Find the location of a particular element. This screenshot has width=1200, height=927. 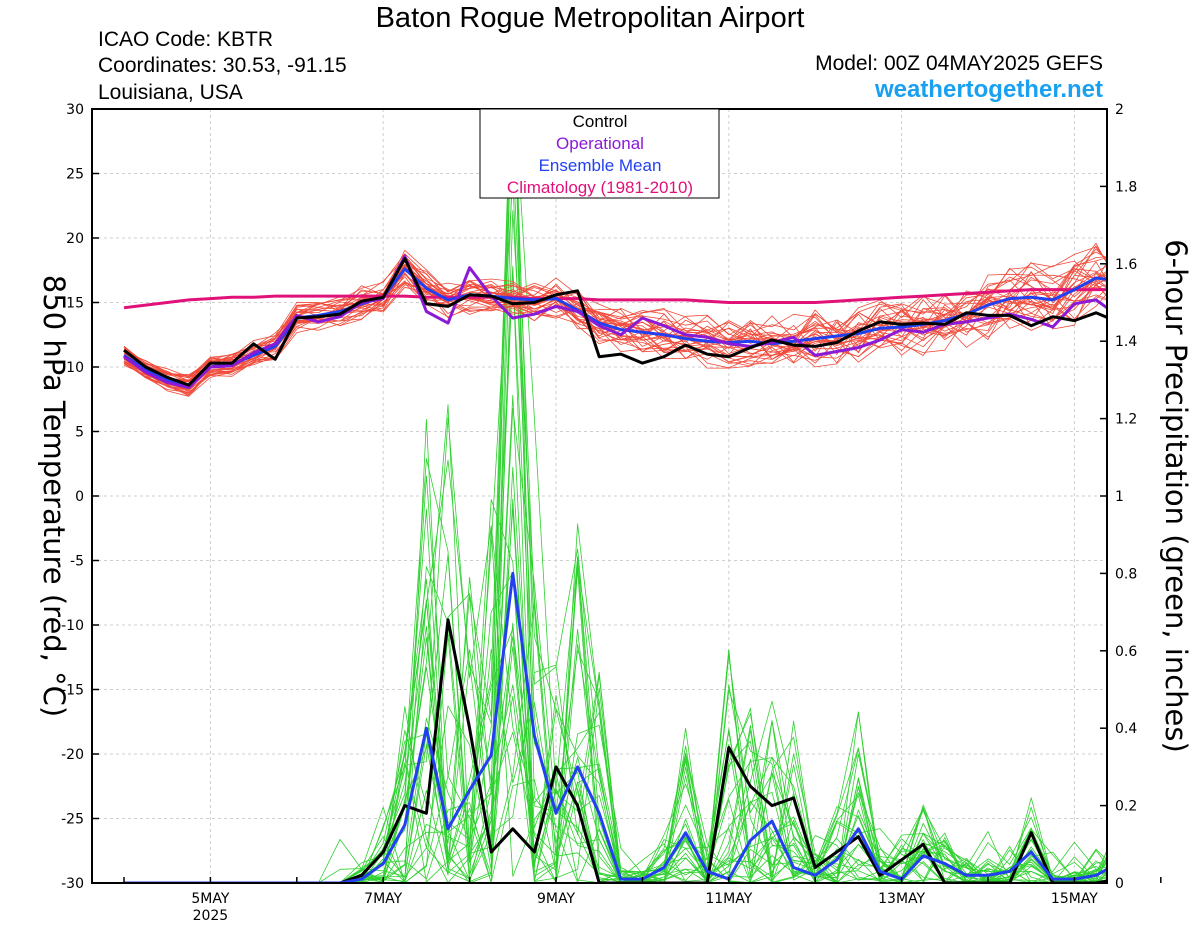

left-tick-label: -25 is located at coordinates (72, 820).